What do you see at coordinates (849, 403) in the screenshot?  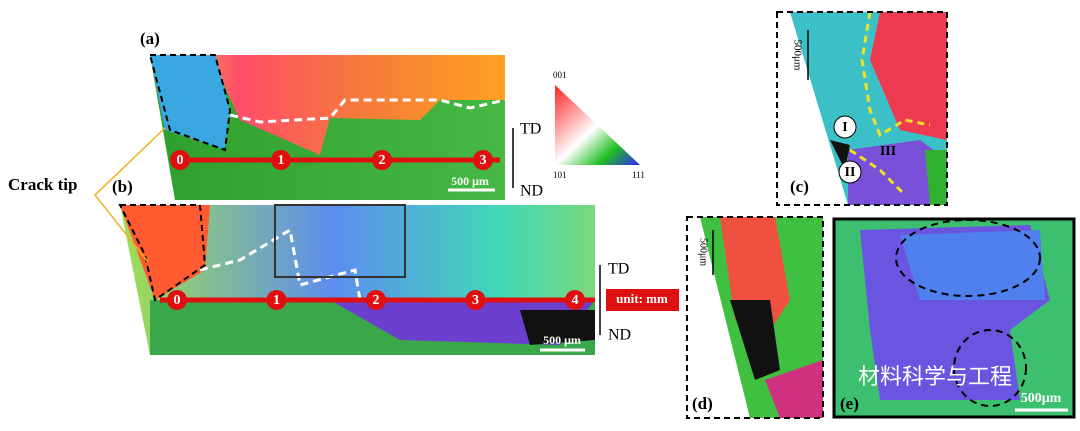 I see `panel-label: (e)` at bounding box center [849, 403].